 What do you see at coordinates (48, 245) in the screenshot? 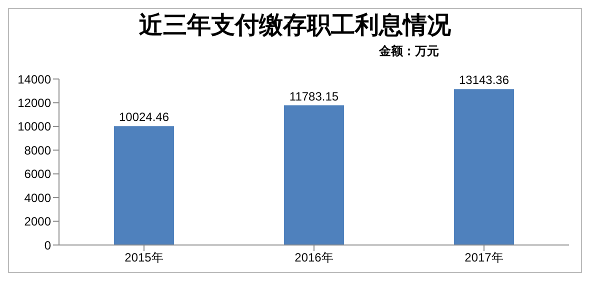
I see `y-tick-label: 0` at bounding box center [48, 245].